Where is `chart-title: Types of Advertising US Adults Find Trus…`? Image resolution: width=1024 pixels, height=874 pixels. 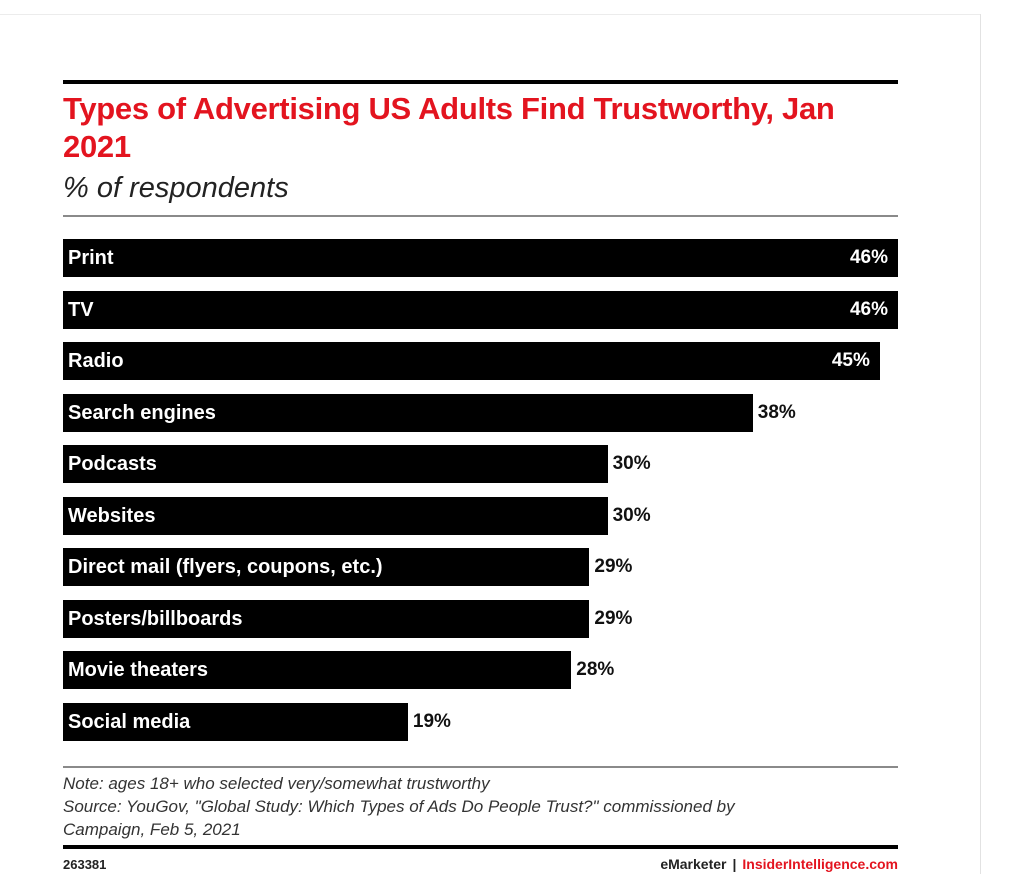 chart-title: Types of Advertising US Adults Find Trus… is located at coordinates (449, 127).